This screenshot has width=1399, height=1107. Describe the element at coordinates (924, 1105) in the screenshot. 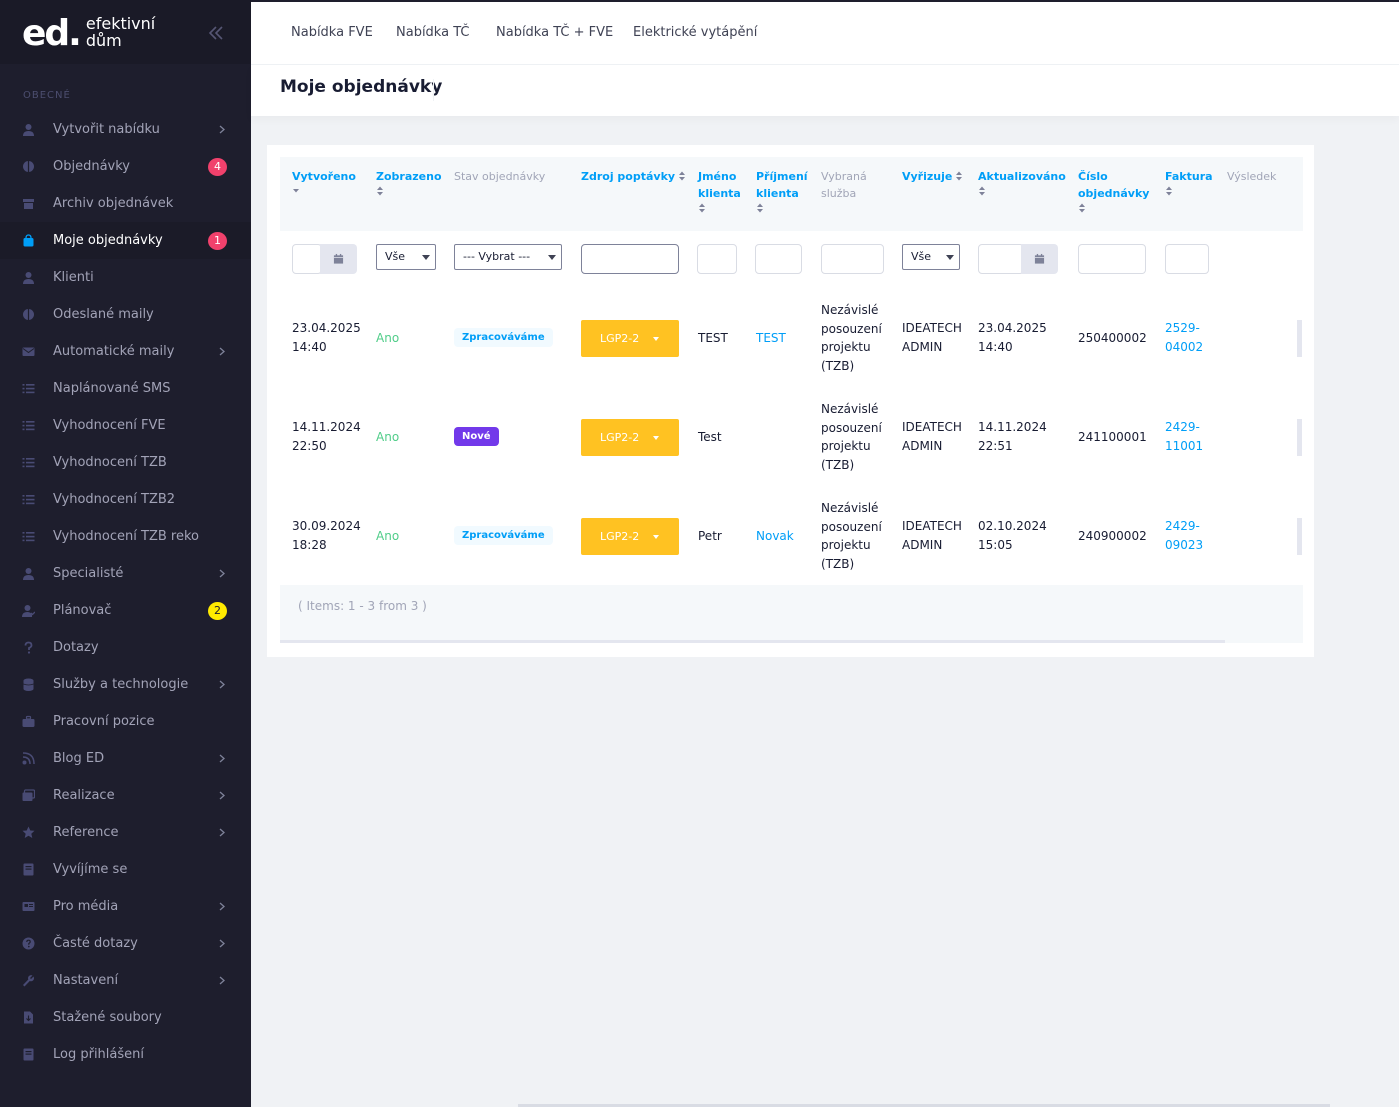

I see `page-scrollbar` at that location.